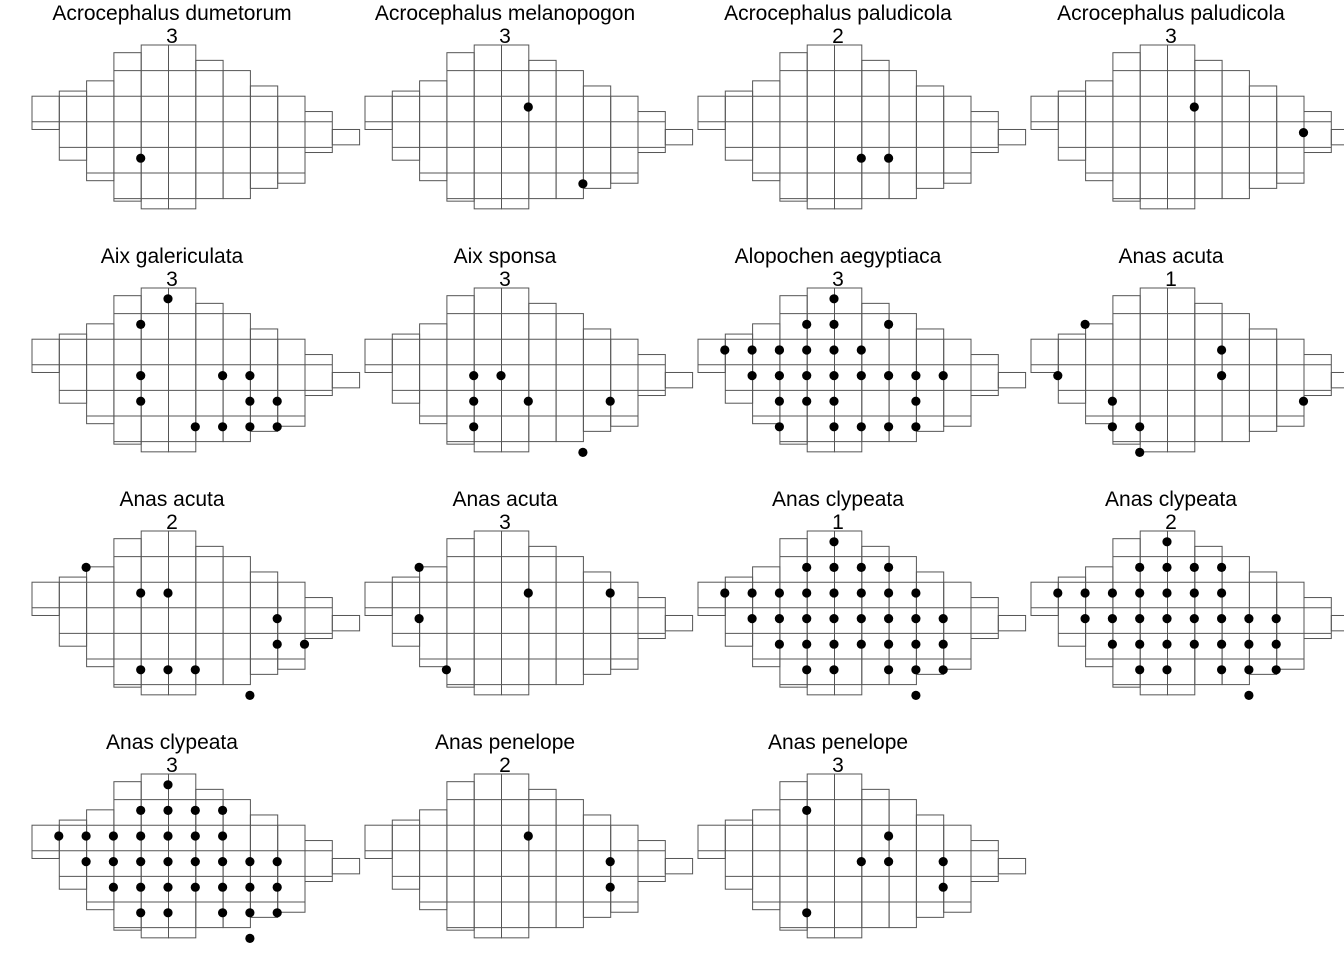 Image resolution: width=1344 pixels, height=972 pixels. Describe the element at coordinates (505, 36) in the screenshot. I see `panel-code: 3` at that location.